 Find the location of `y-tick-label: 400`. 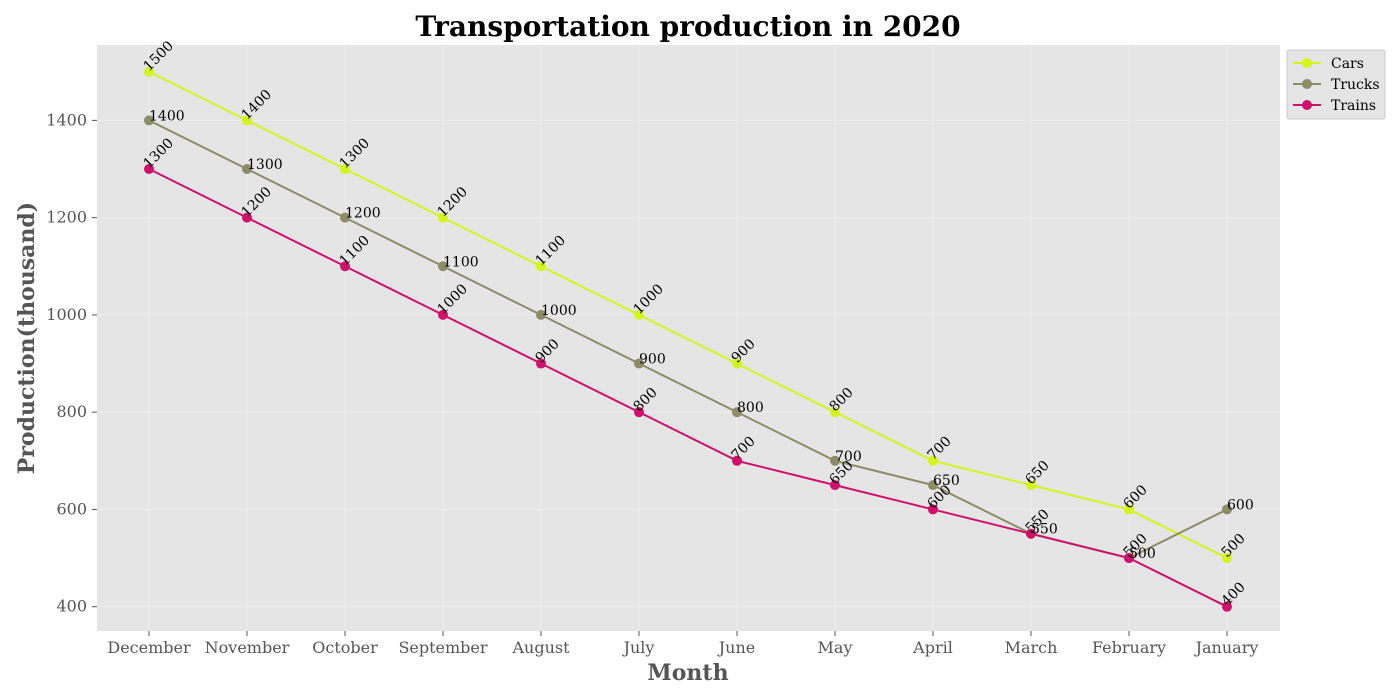

y-tick-label: 400 is located at coordinates (71, 606).